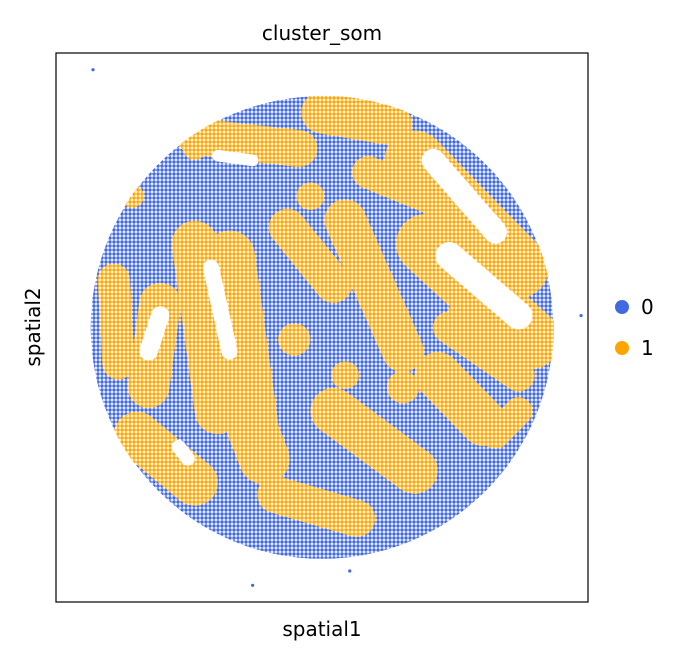  What do you see at coordinates (634, 327) in the screenshot?
I see `legend: 0 1` at bounding box center [634, 327].